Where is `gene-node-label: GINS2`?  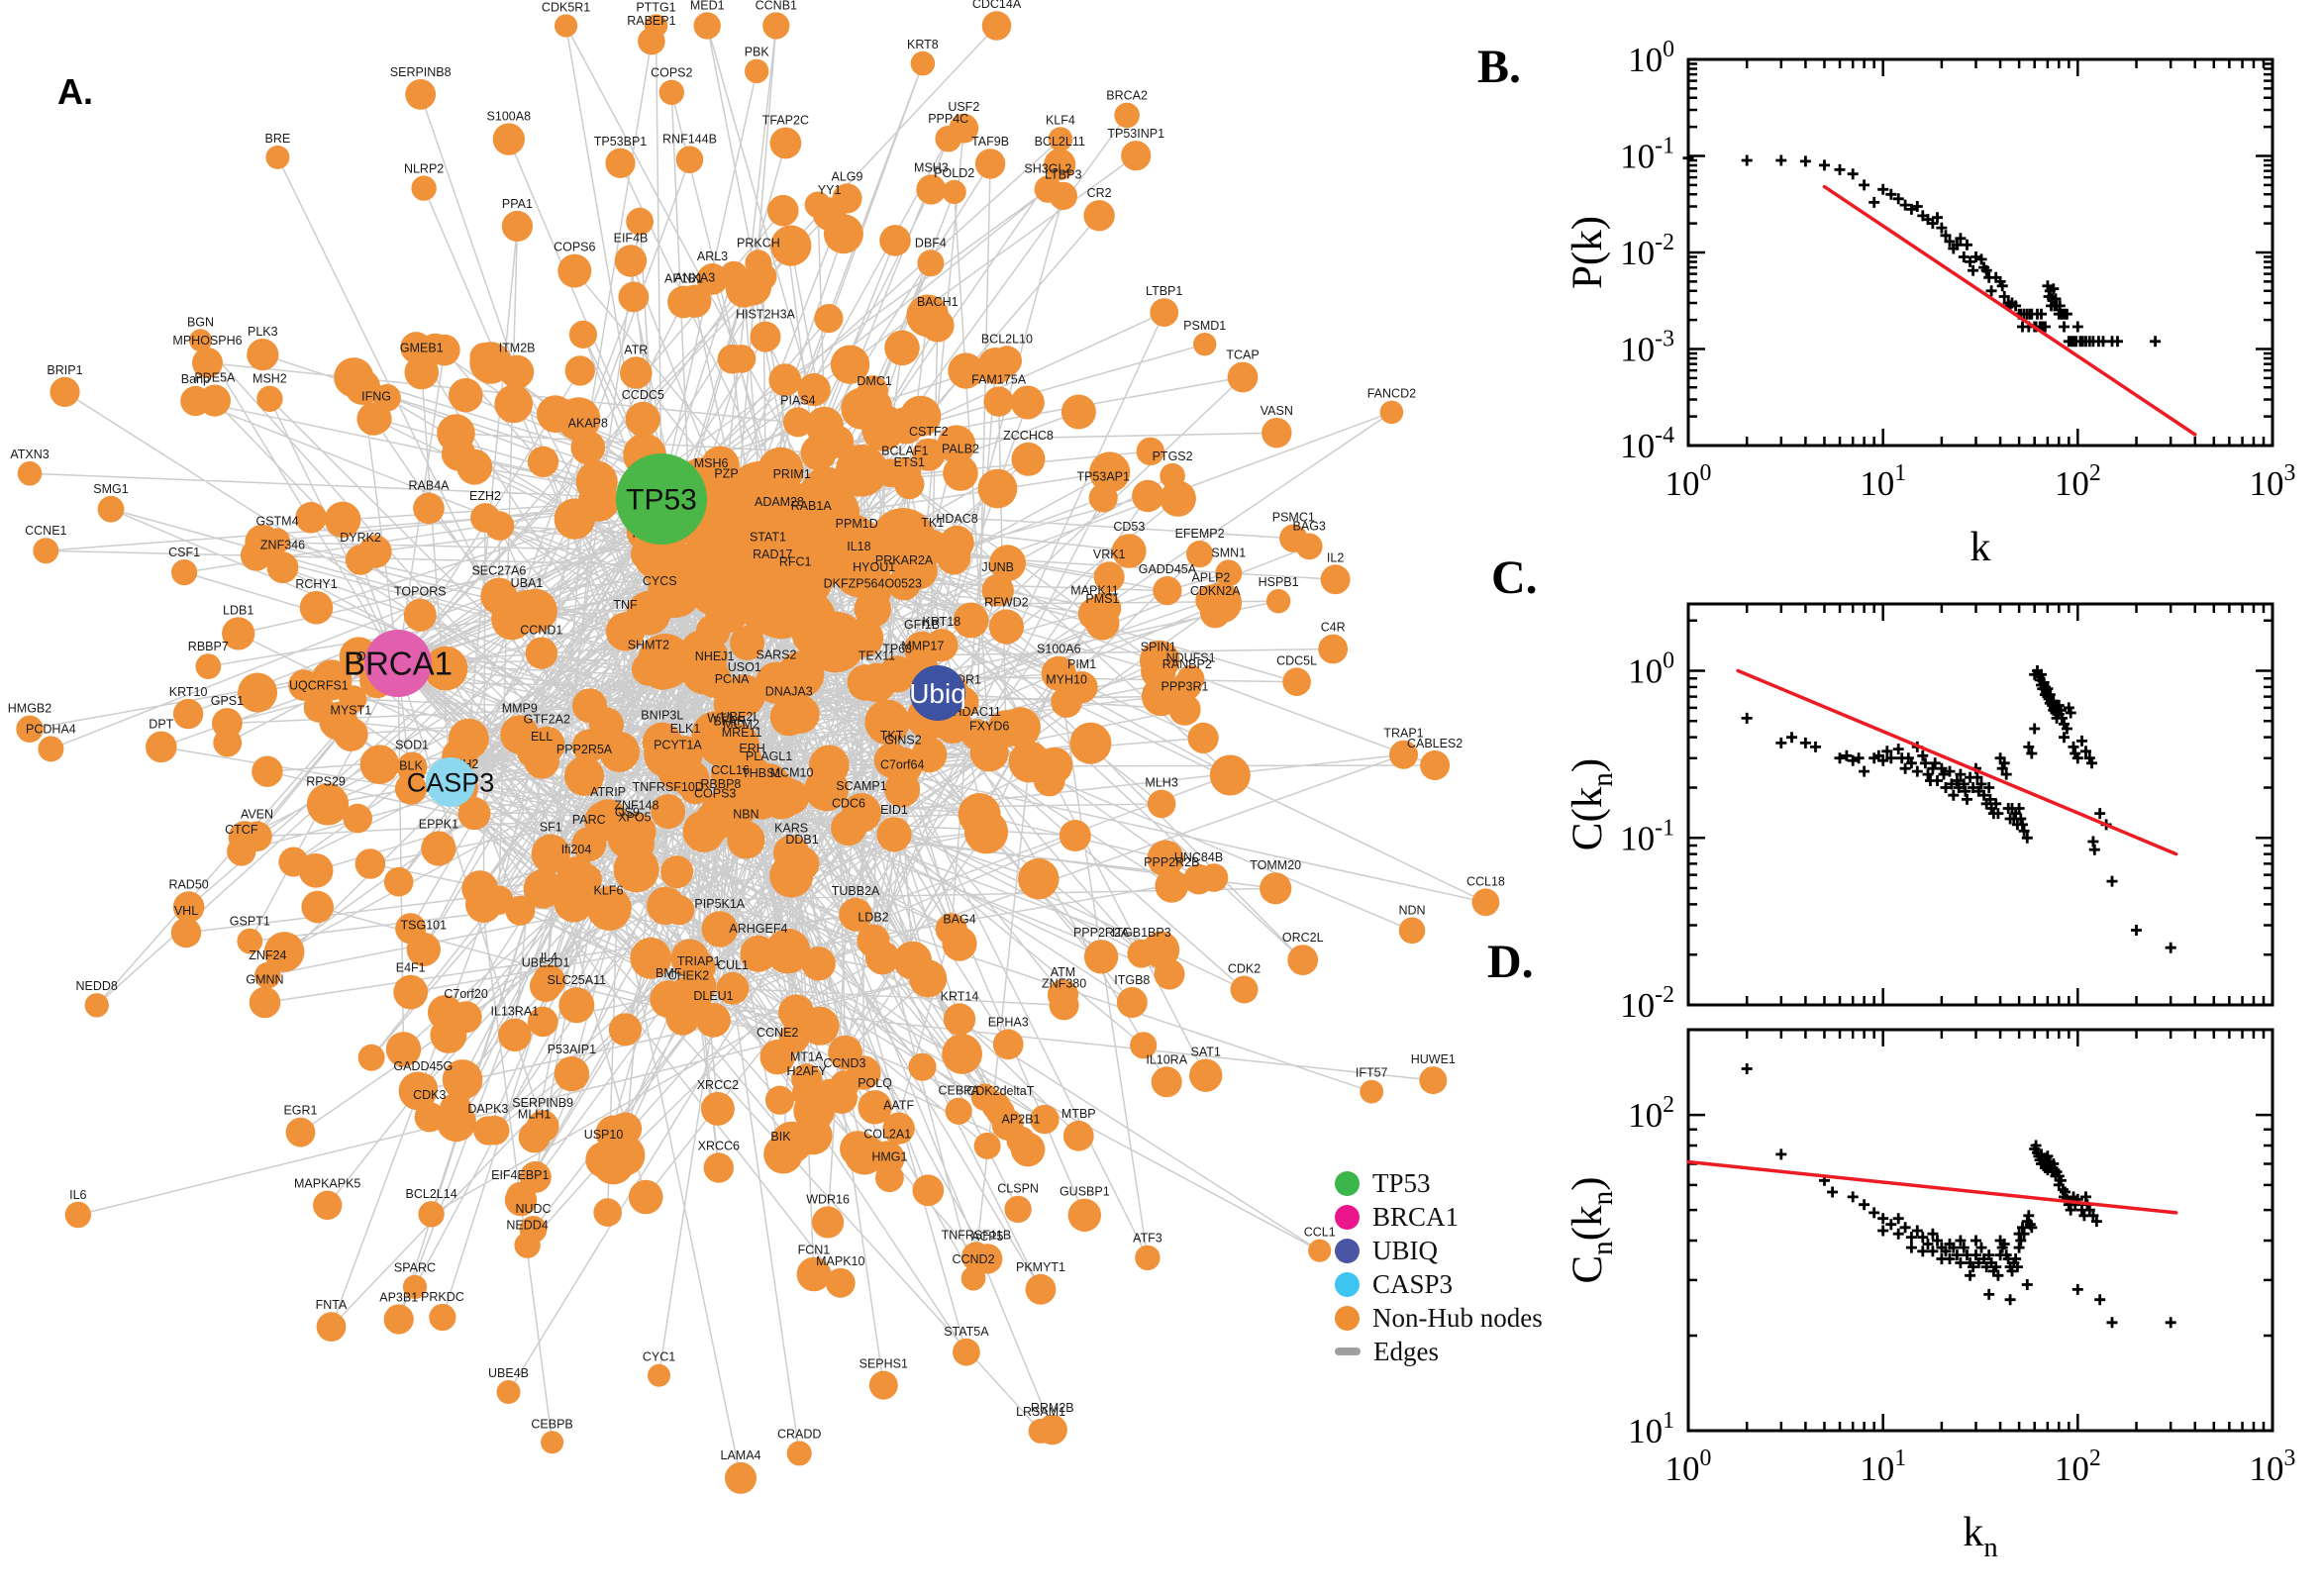
gene-node-label: GINS2 is located at coordinates (903, 741).